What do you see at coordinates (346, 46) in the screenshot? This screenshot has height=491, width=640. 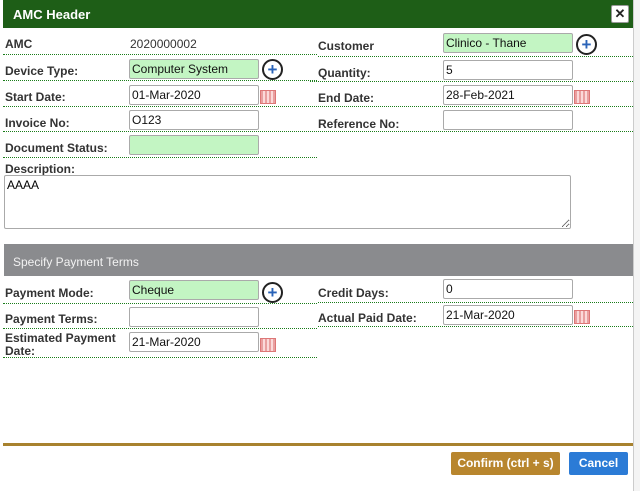 I see `customer-label: Customer` at bounding box center [346, 46].